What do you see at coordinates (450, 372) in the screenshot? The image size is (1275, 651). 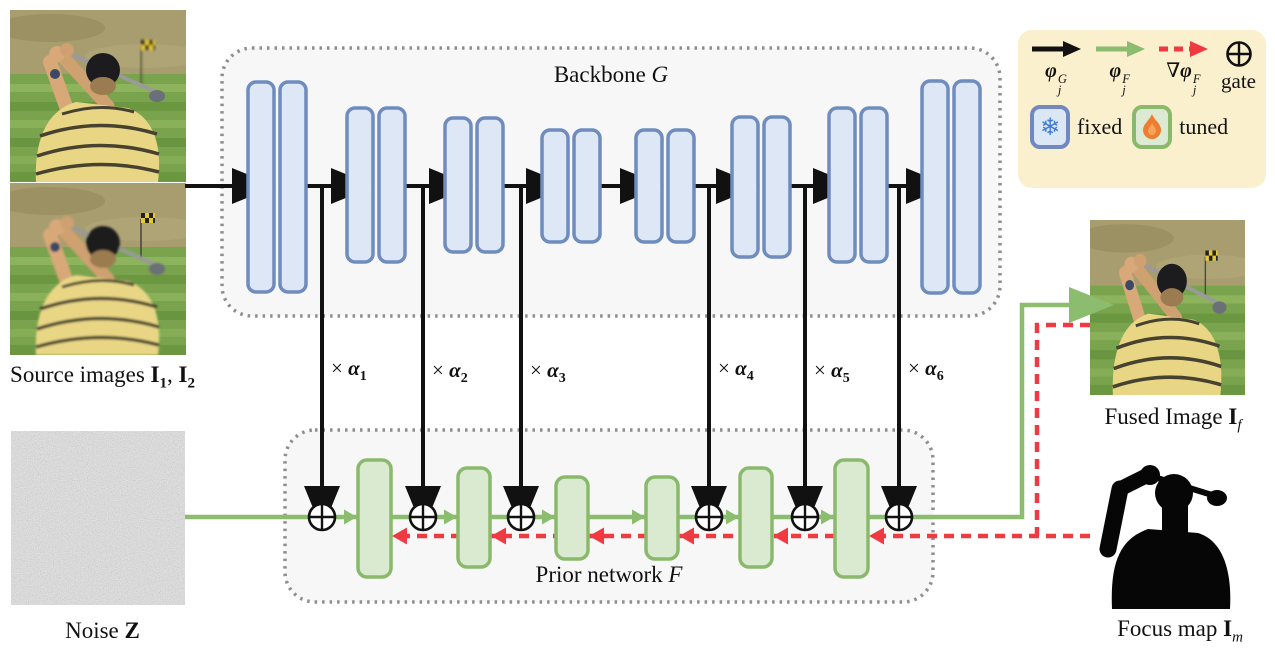 I see `alpha-label-2: × α2` at bounding box center [450, 372].